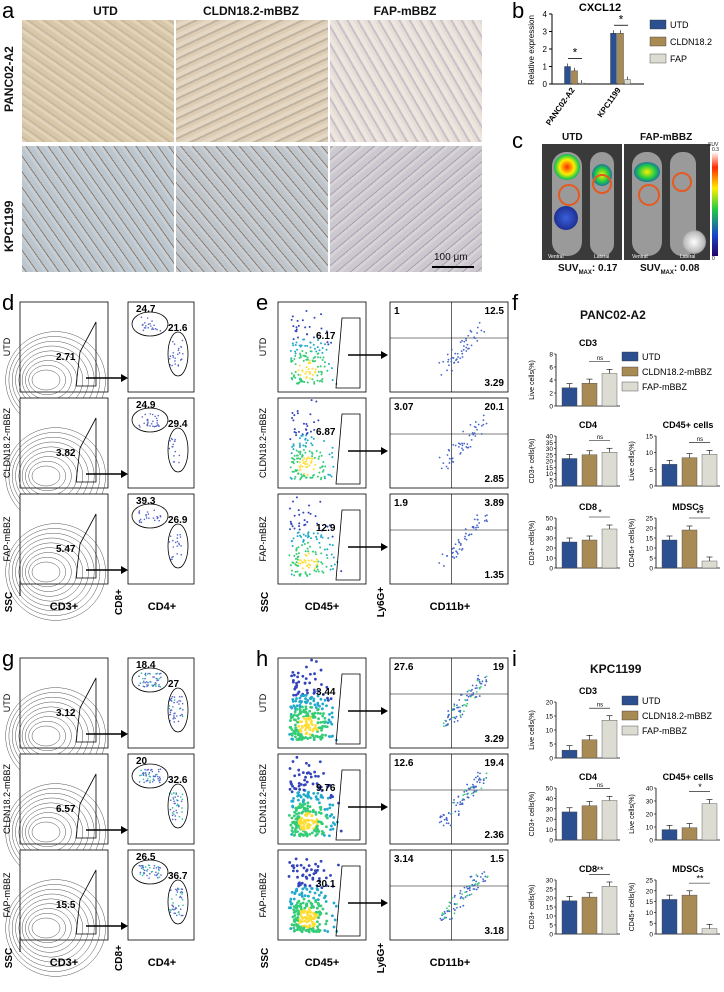  What do you see at coordinates (322, 895) in the screenshot?
I see `cd45-scatter-plot` at bounding box center [322, 895].